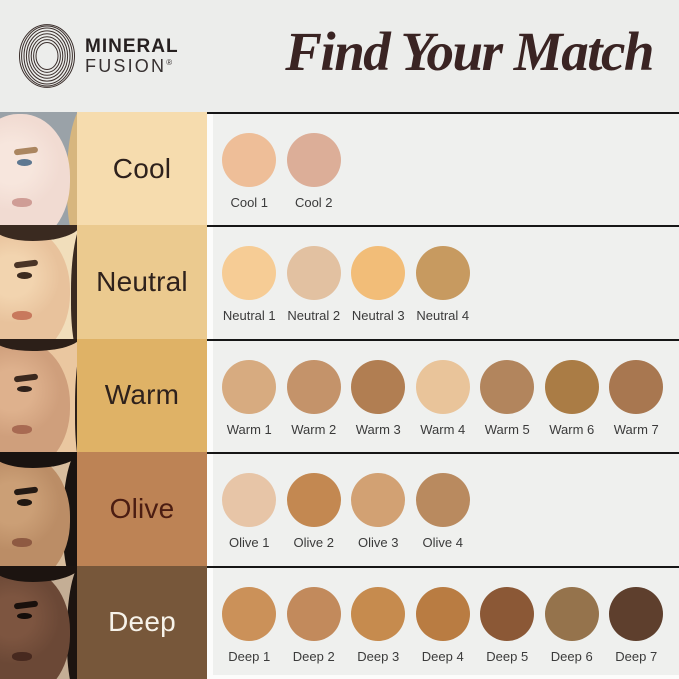  What do you see at coordinates (142, 509) in the screenshot?
I see `category-label-box-olive: Olive` at bounding box center [142, 509].